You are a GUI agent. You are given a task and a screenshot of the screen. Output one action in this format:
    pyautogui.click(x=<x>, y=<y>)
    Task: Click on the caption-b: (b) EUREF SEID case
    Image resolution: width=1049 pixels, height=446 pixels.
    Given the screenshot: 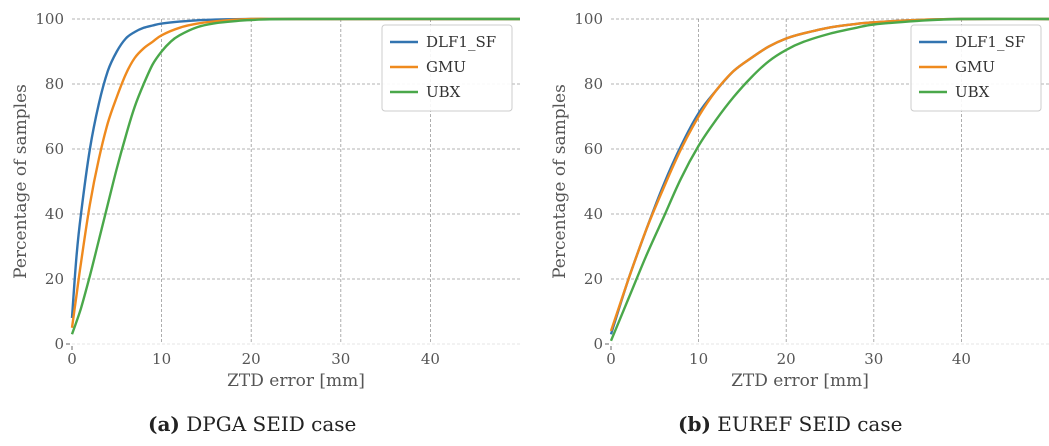 What is the action you would take?
    pyautogui.click(x=790, y=424)
    